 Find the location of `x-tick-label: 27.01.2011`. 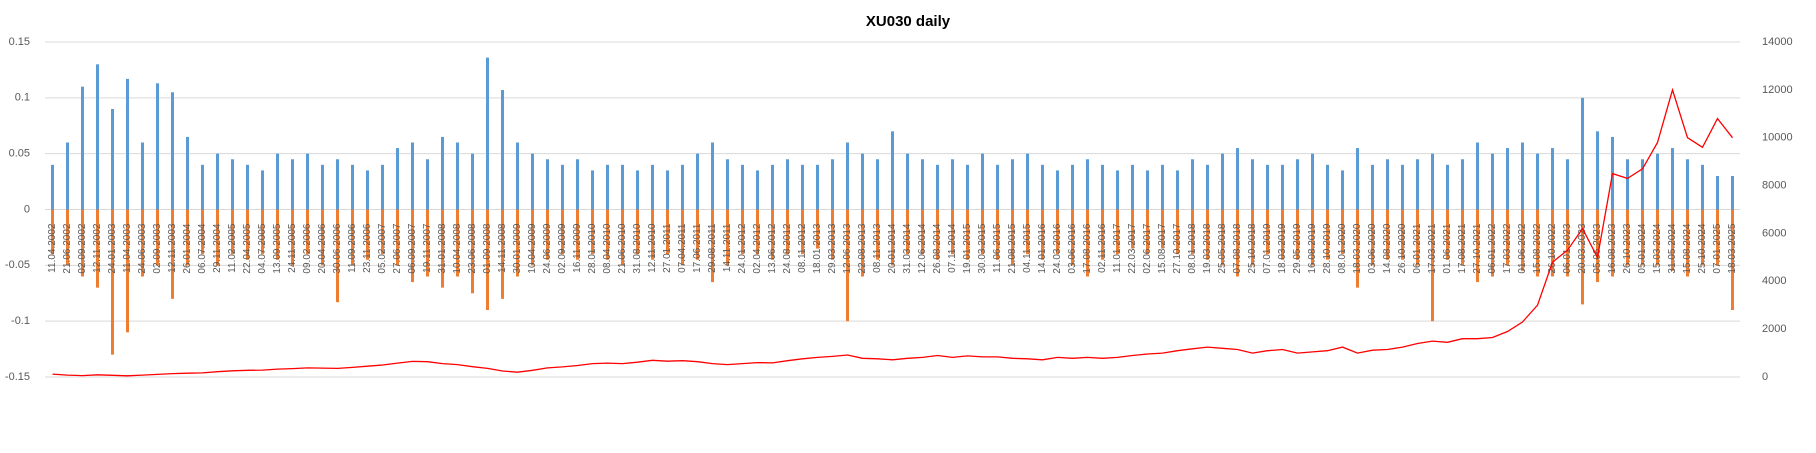

x-tick-label: 27.01.2011 is located at coordinates (667, 248).